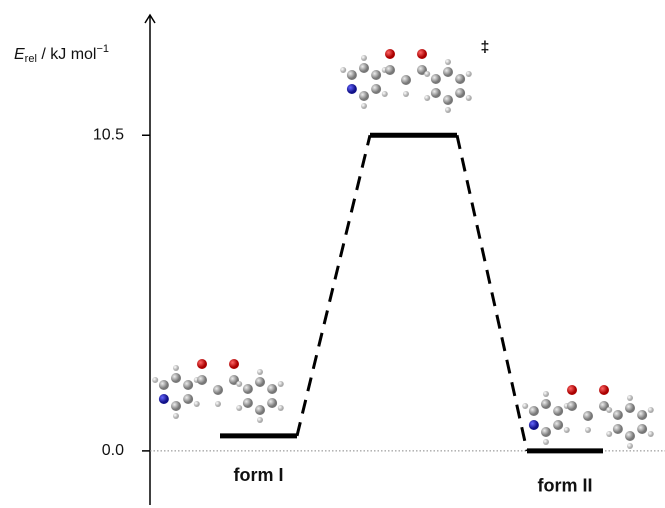  Describe the element at coordinates (108, 134) in the screenshot. I see `y-tick-label: 10.5` at that location.